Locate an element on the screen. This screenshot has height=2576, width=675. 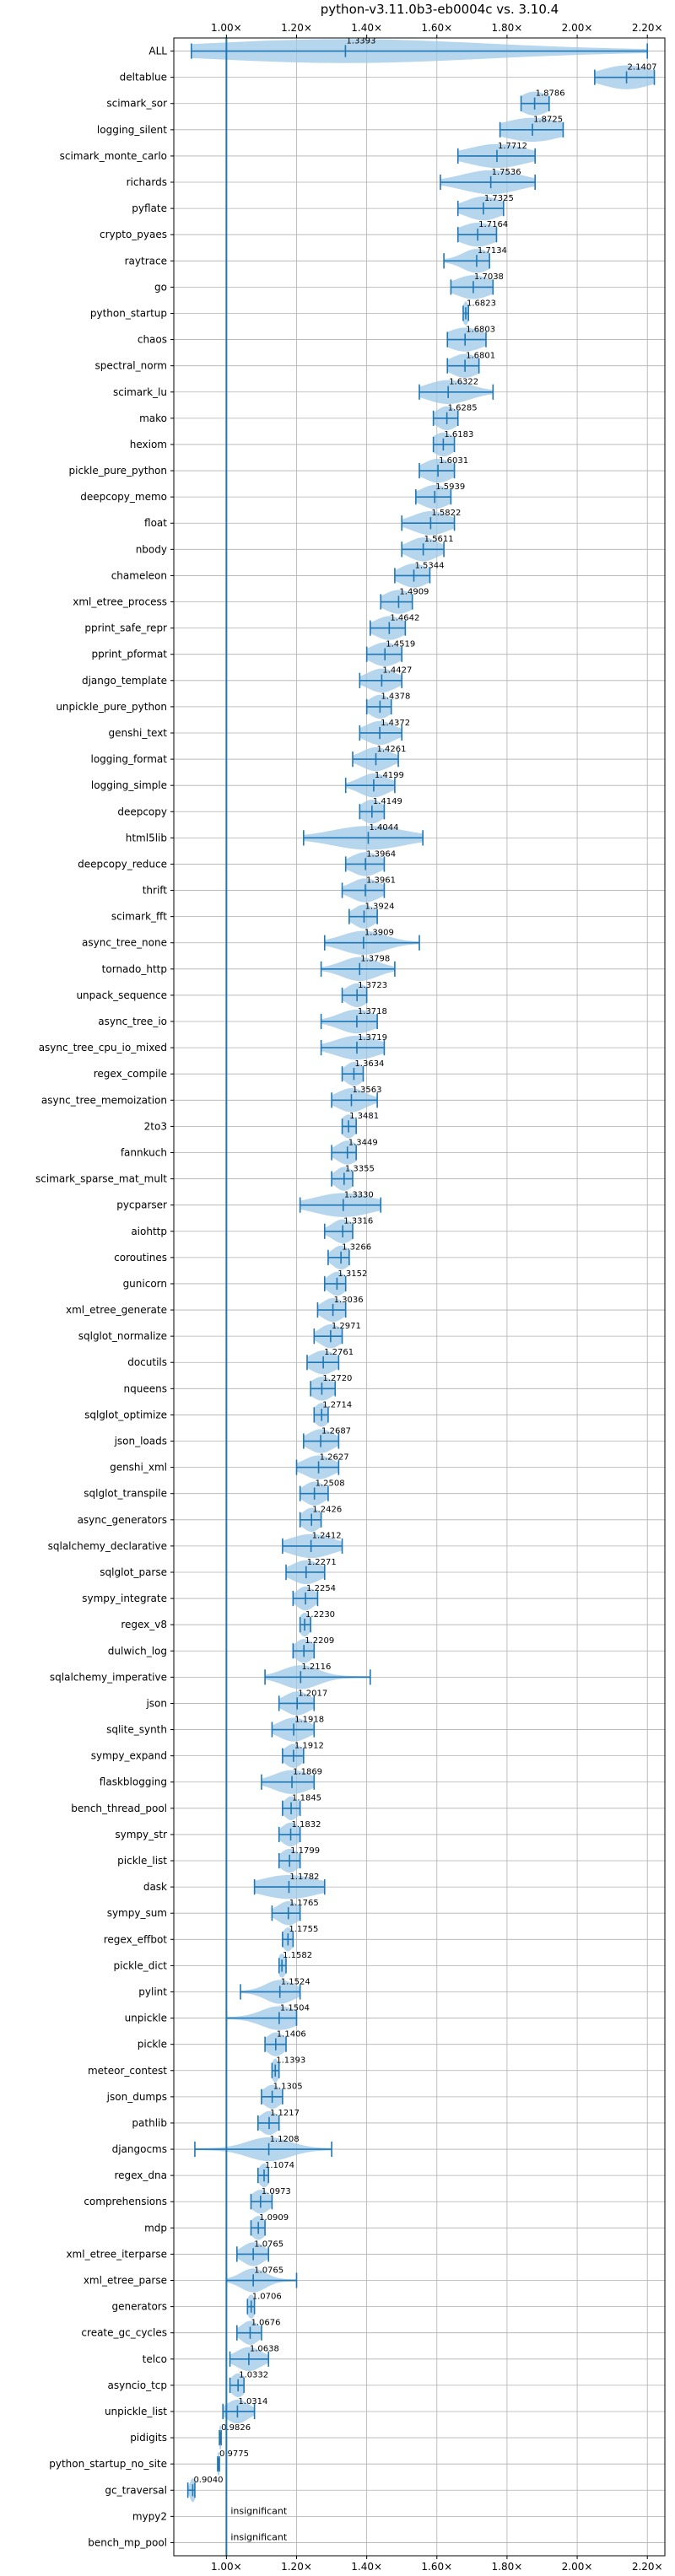
benchmark-label: go is located at coordinates (160, 287).